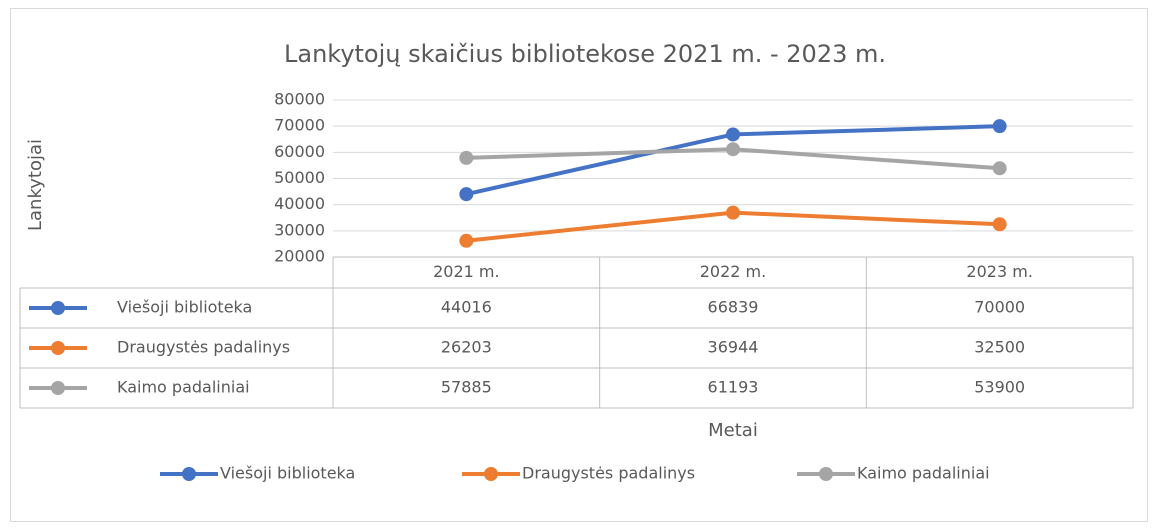  What do you see at coordinates (299, 99) in the screenshot?
I see `y-tick-label: 80000` at bounding box center [299, 99].